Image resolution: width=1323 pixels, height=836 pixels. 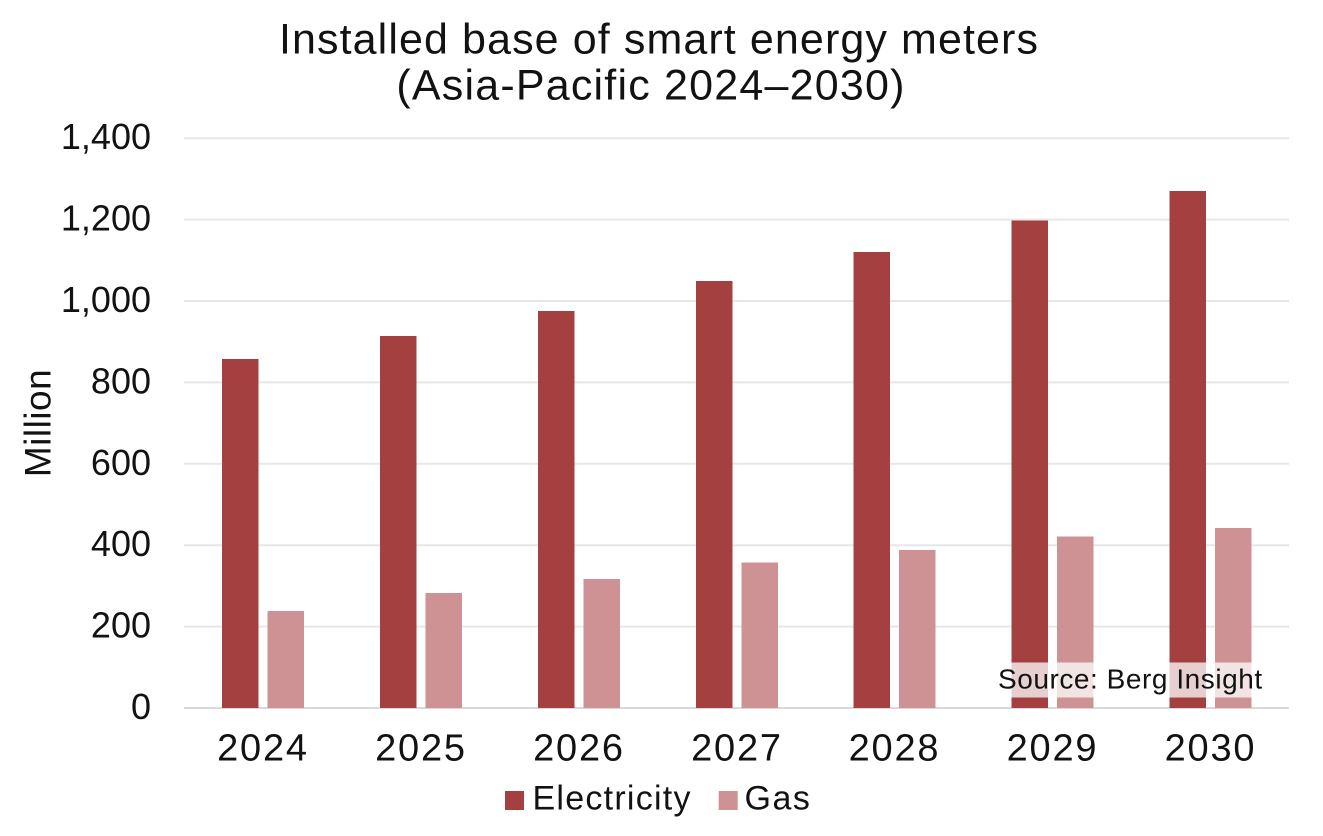 I want to click on svg-text: 1,200, so click(x=106, y=218).